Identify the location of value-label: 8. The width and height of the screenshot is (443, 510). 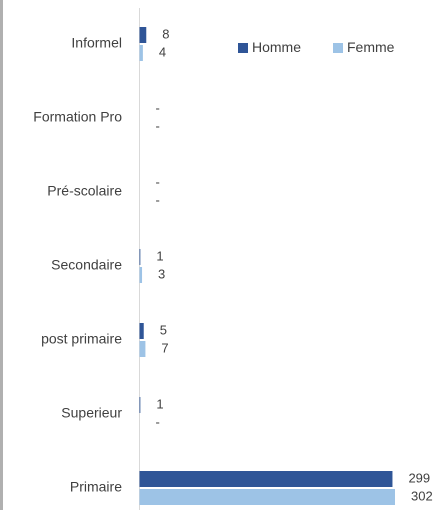
(165, 33).